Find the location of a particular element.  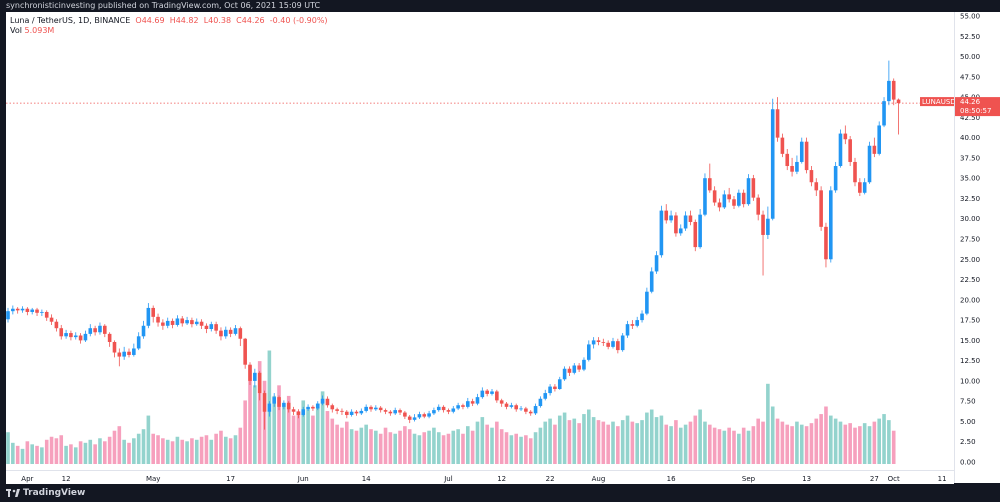

x-tick-label: 12 is located at coordinates (66, 479).